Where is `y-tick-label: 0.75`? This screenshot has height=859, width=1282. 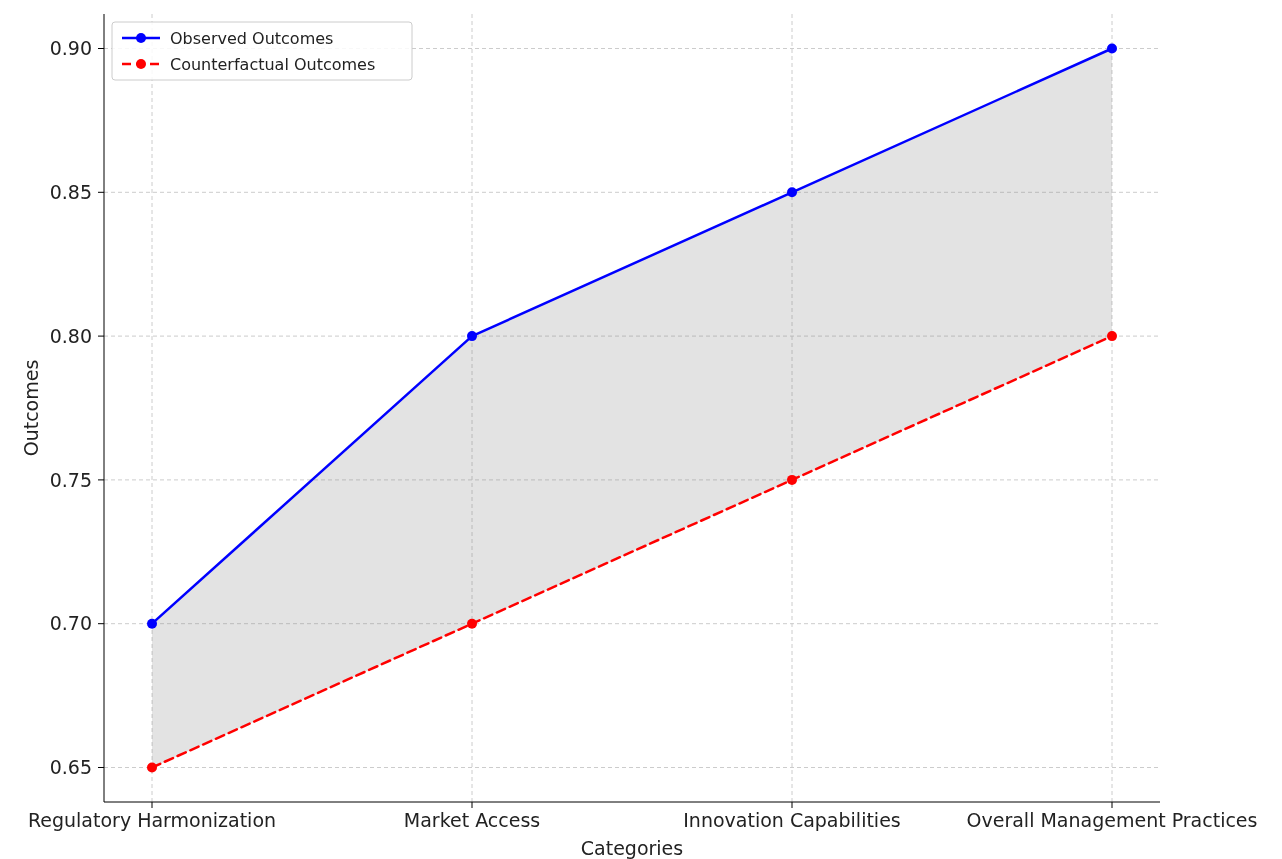
y-tick-label: 0.75 is located at coordinates (70, 479).